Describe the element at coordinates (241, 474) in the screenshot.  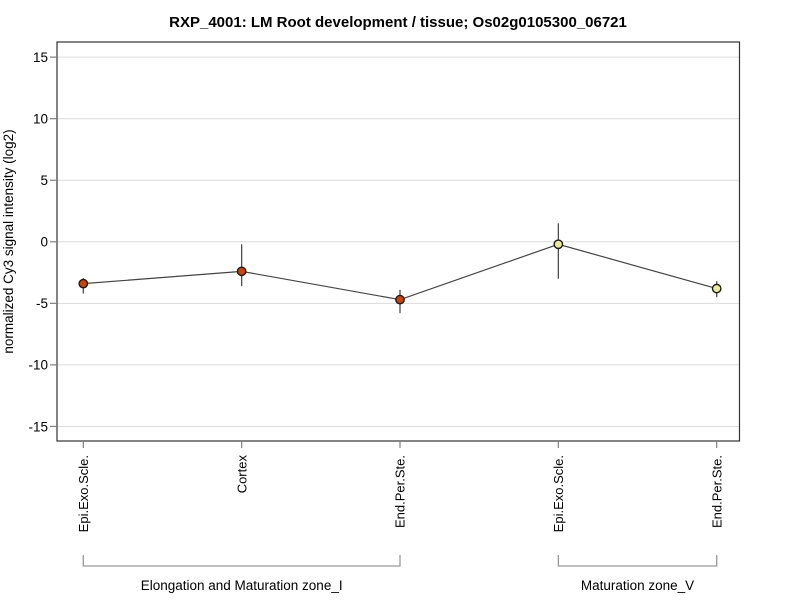
I see `x-tick-label: Cortex` at that location.